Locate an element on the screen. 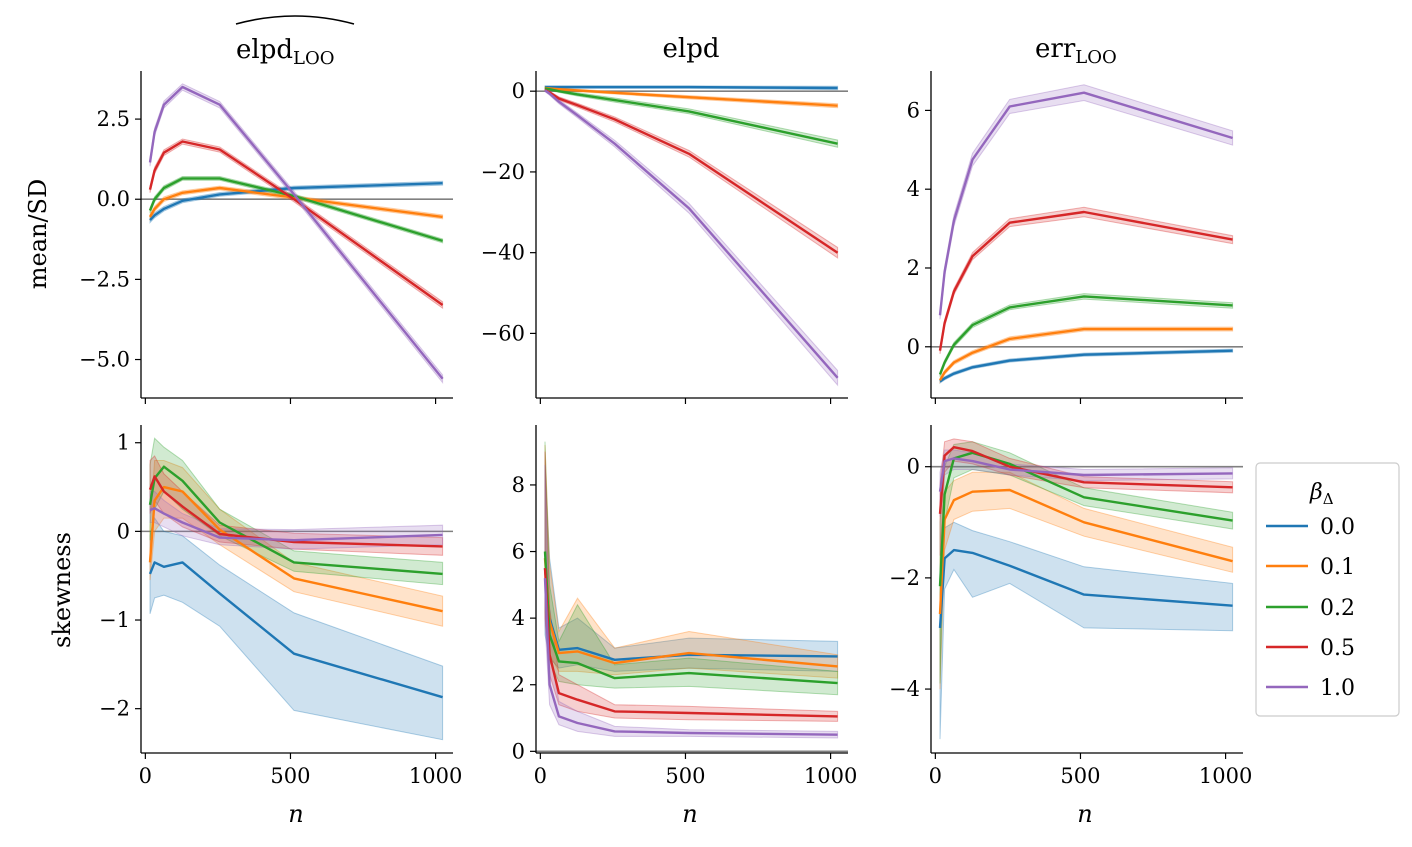 The height and width of the screenshot is (847, 1412). legend-label: 0.0 is located at coordinates (1337, 527).